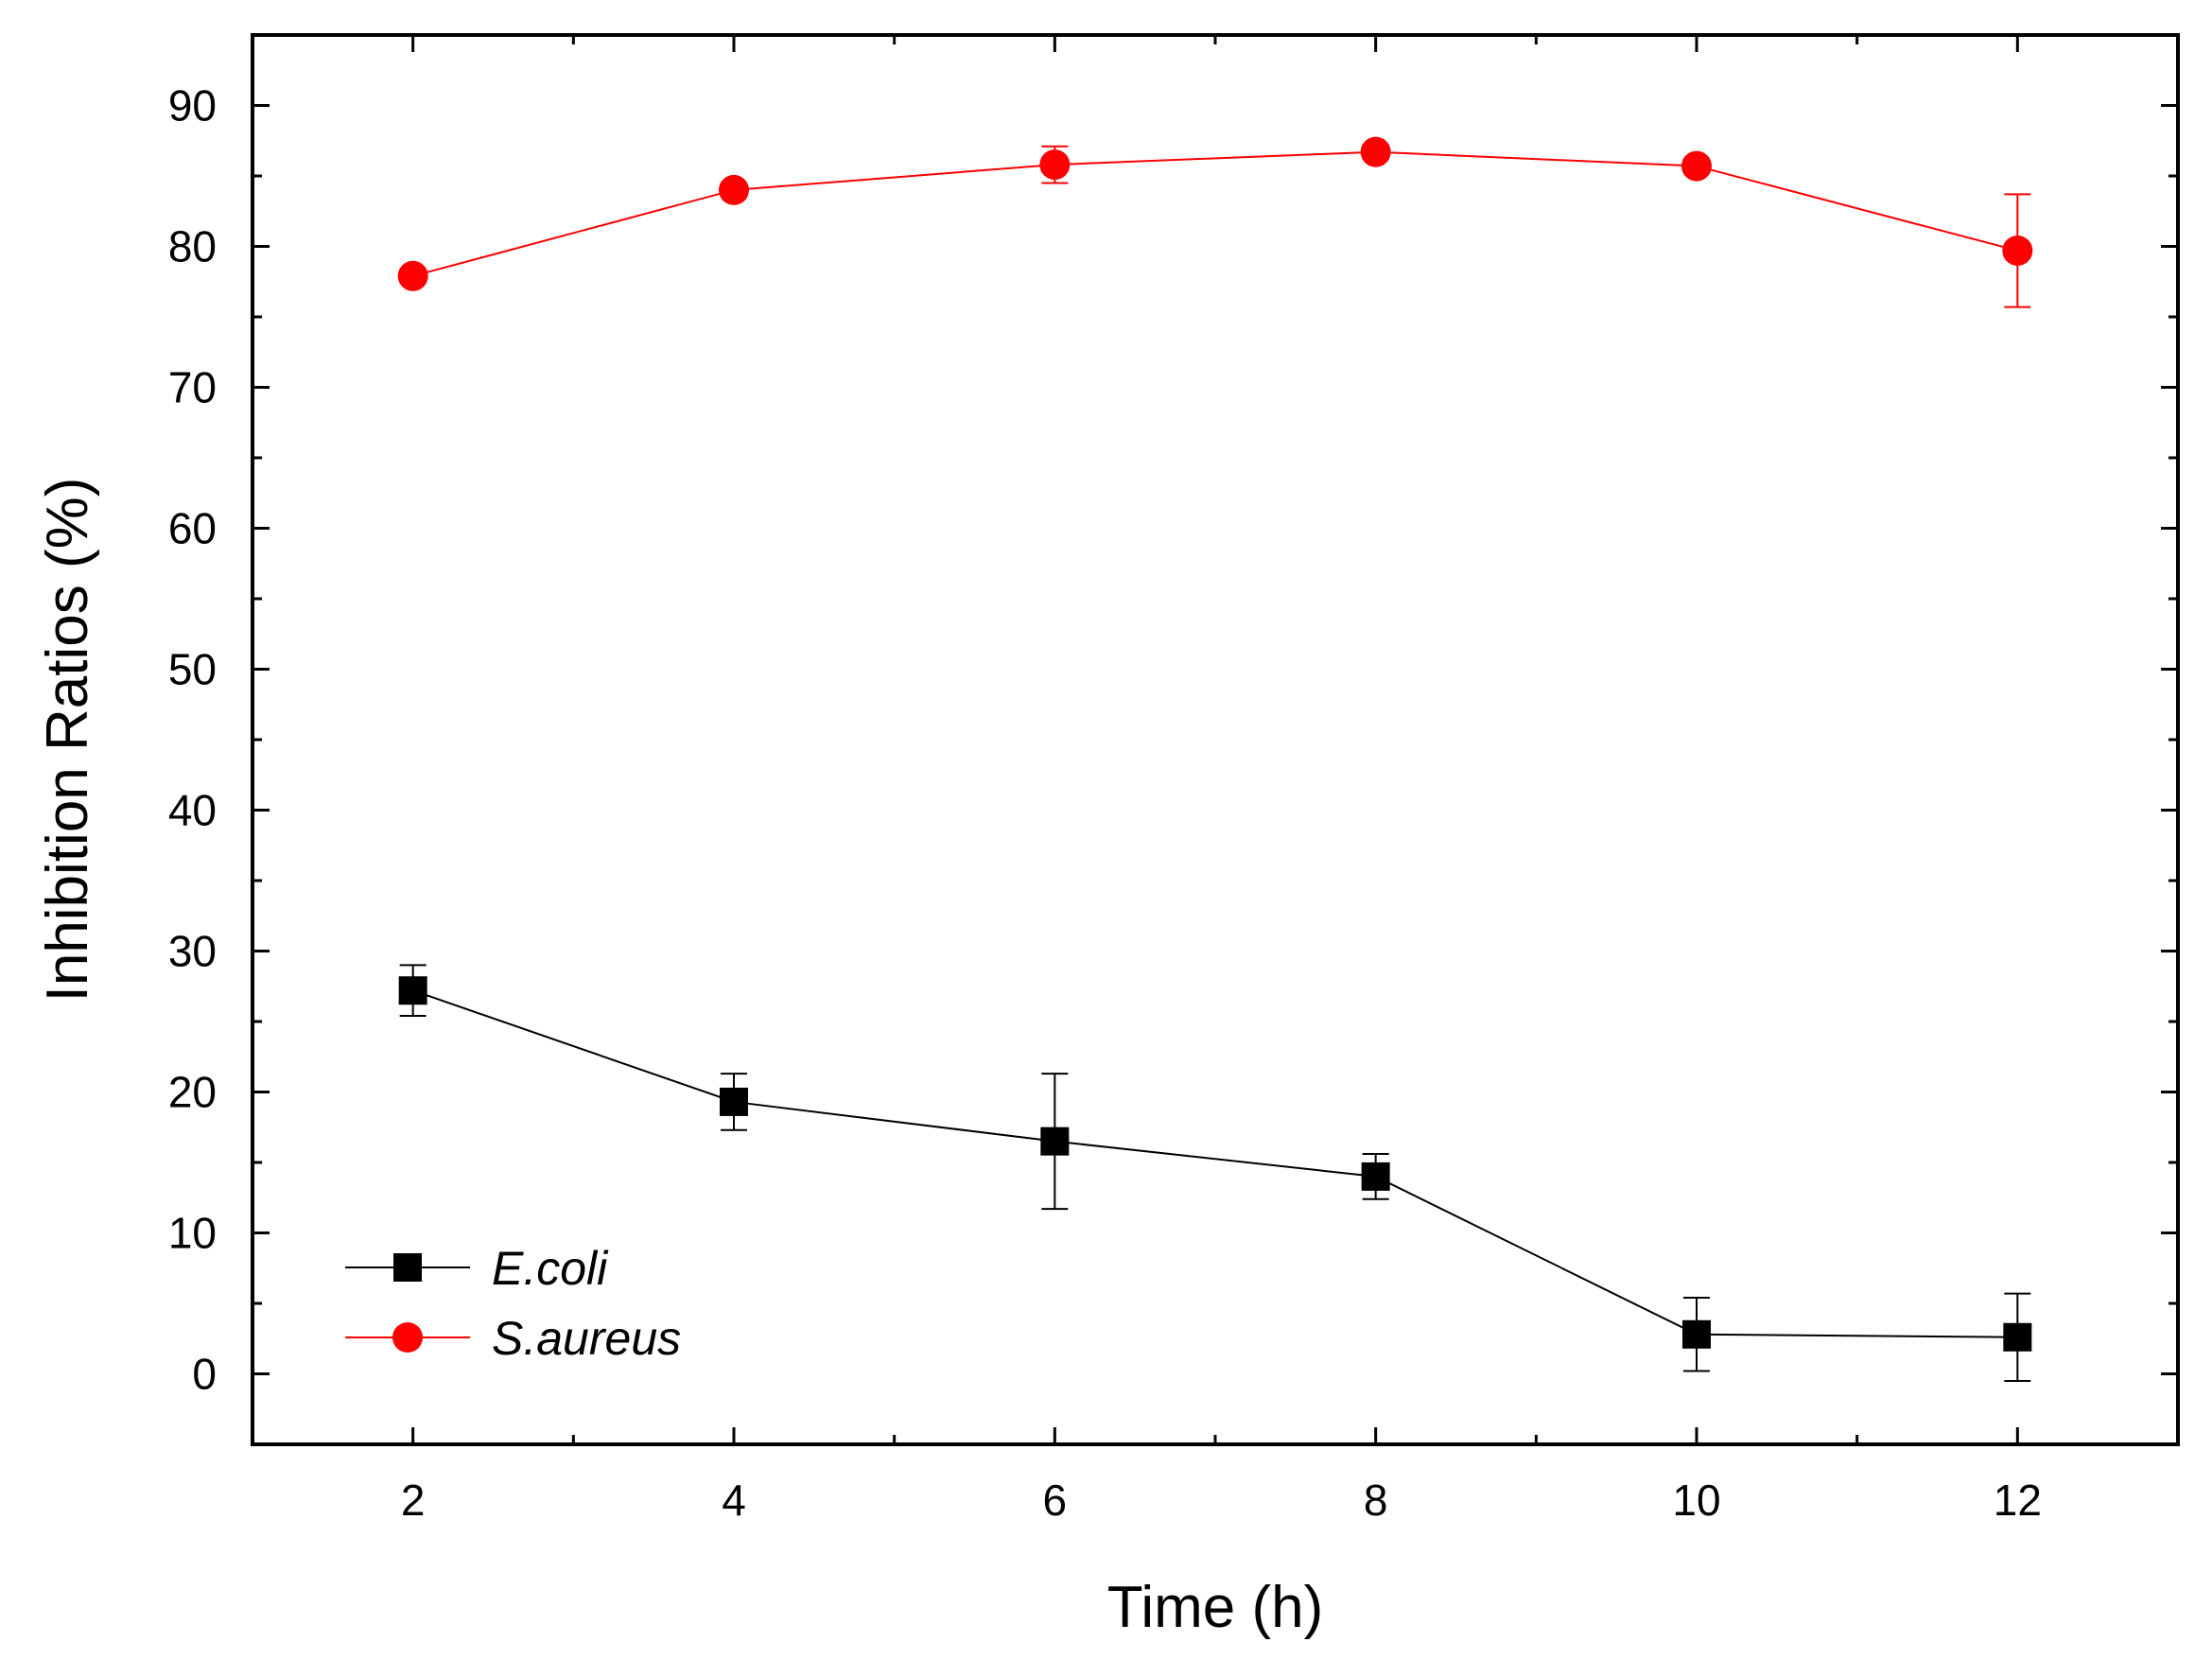 Image resolution: width=2212 pixels, height=1677 pixels. What do you see at coordinates (1215, 213) in the screenshot?
I see `series-line-s-aureus` at bounding box center [1215, 213].